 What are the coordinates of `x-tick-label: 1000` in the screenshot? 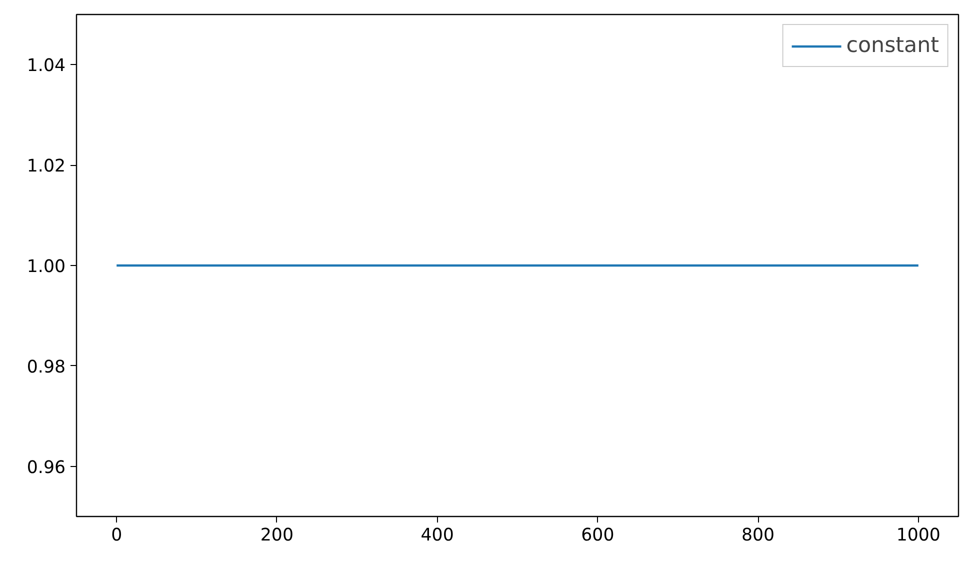 It's located at (918, 536).